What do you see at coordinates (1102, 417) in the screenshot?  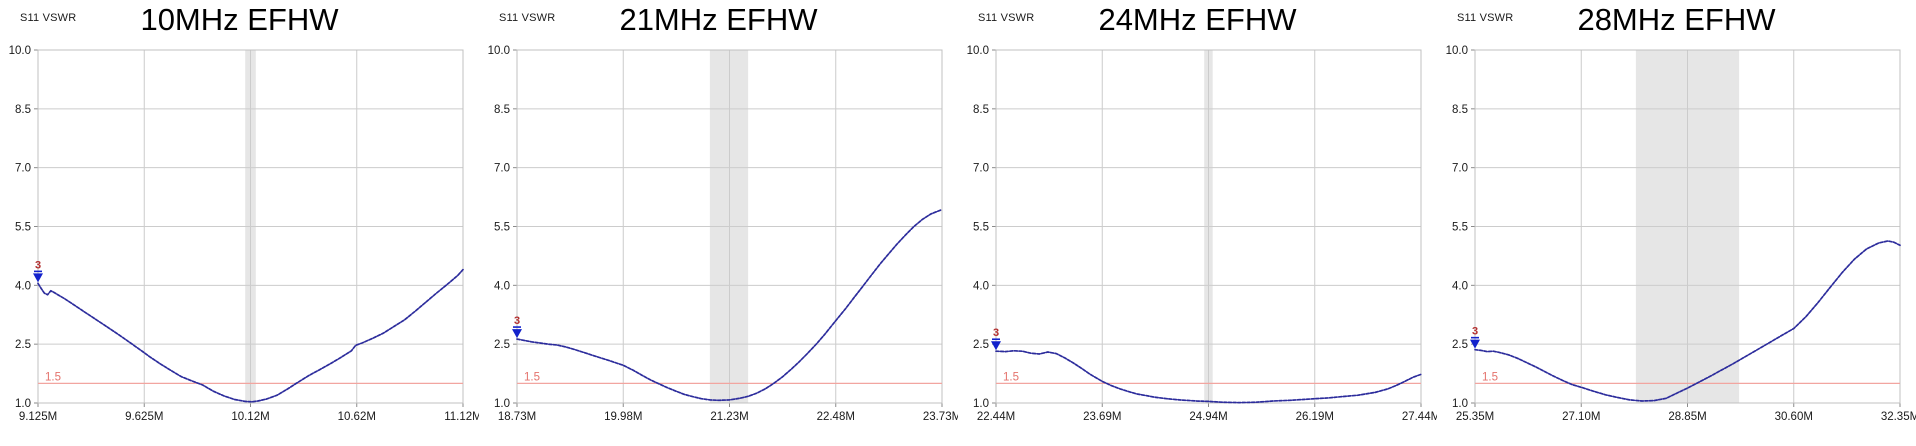 I see `x-tick-label: 23.69M` at bounding box center [1102, 417].